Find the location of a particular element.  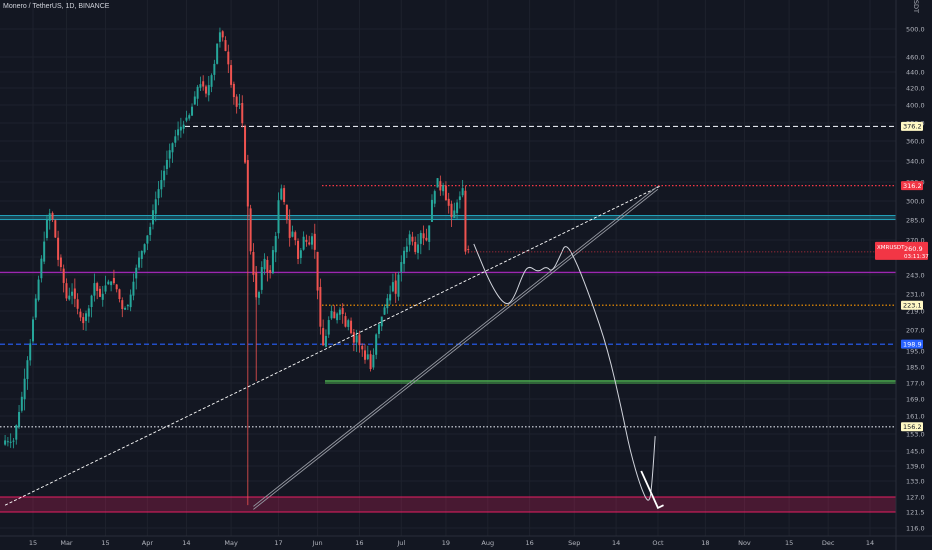

y-tick-label: 420.0 is located at coordinates (915, 88).